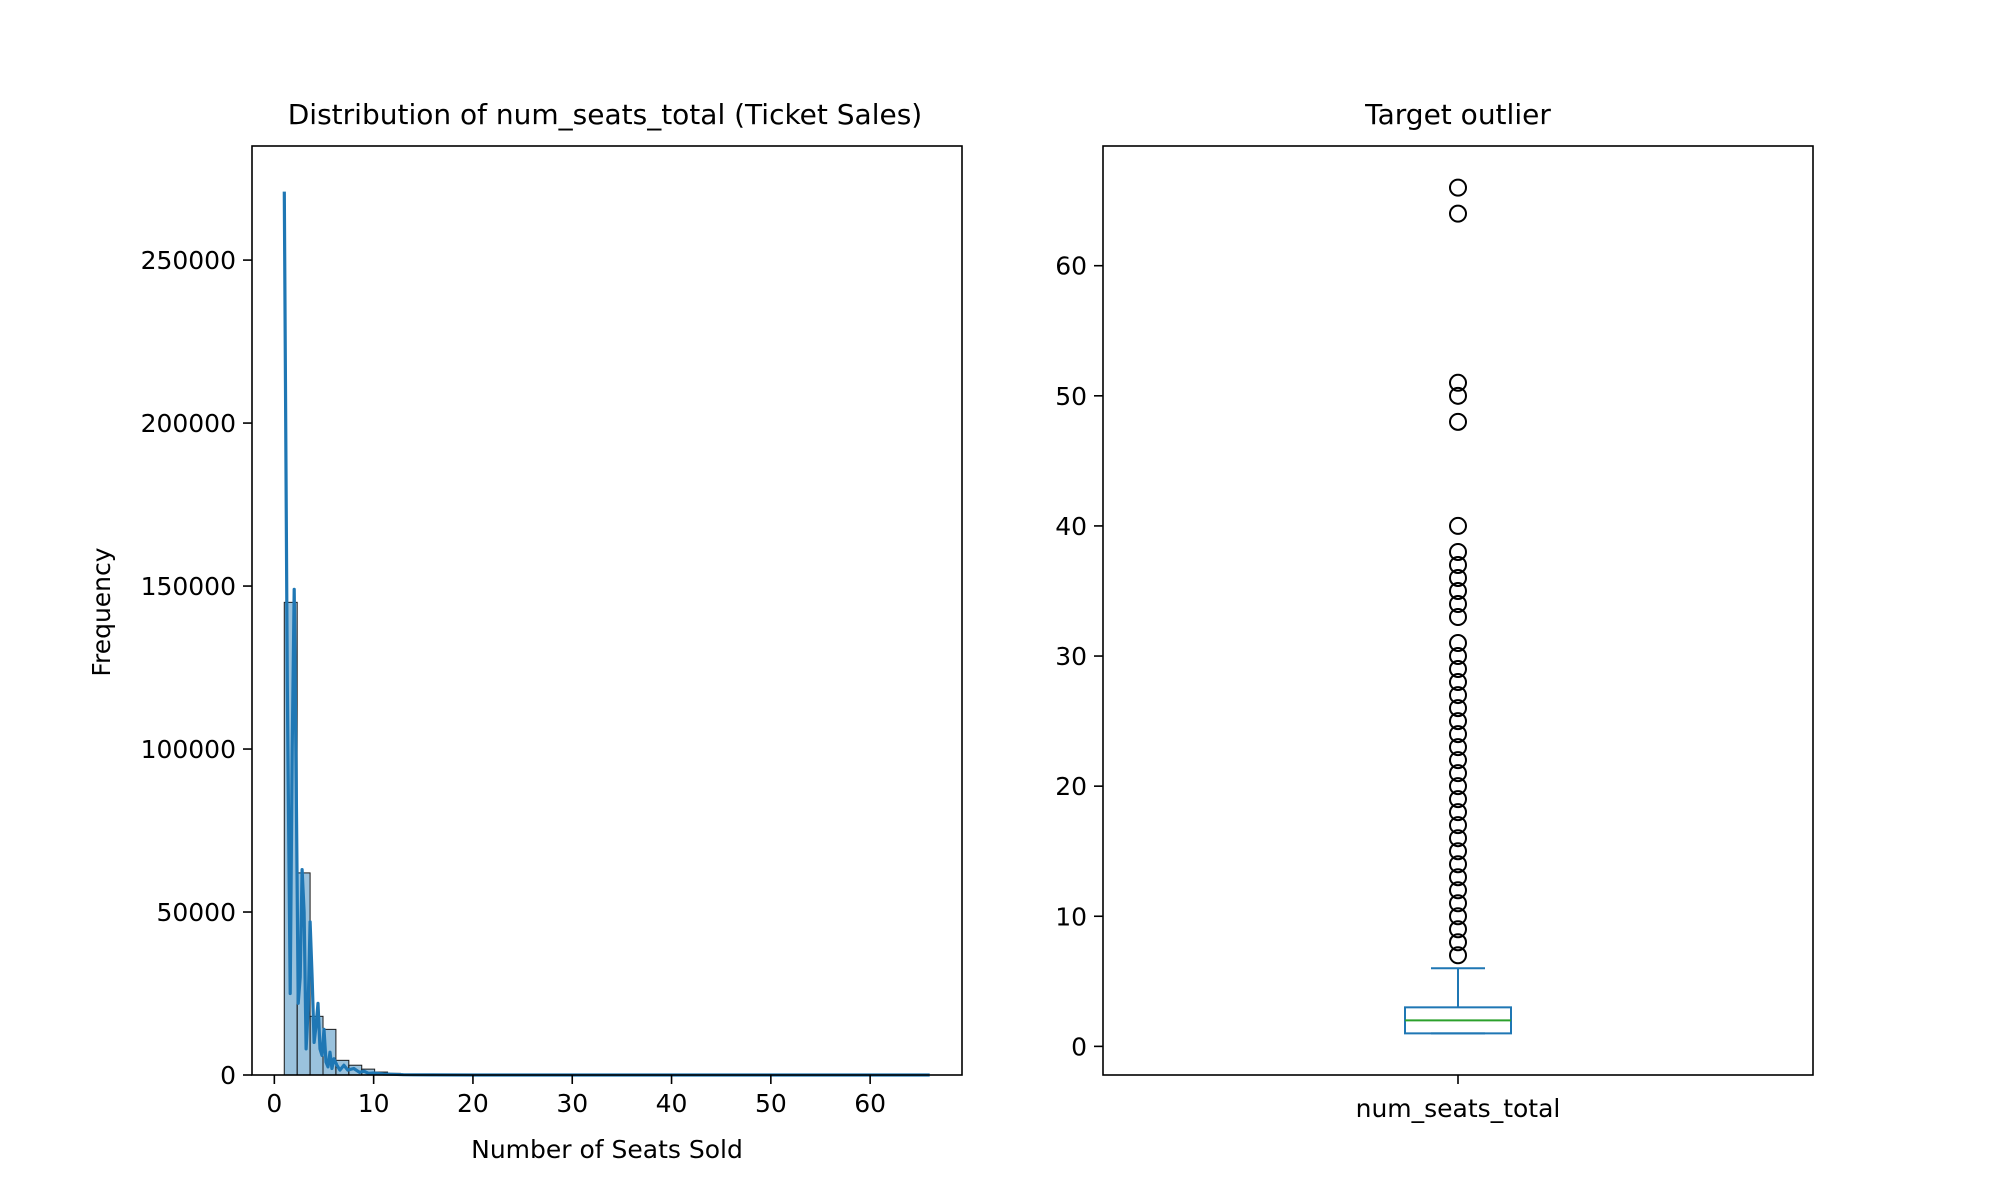 This screenshot has height=1200, width=2000. What do you see at coordinates (572, 1103) in the screenshot?
I see `x-tick-label: 30` at bounding box center [572, 1103].